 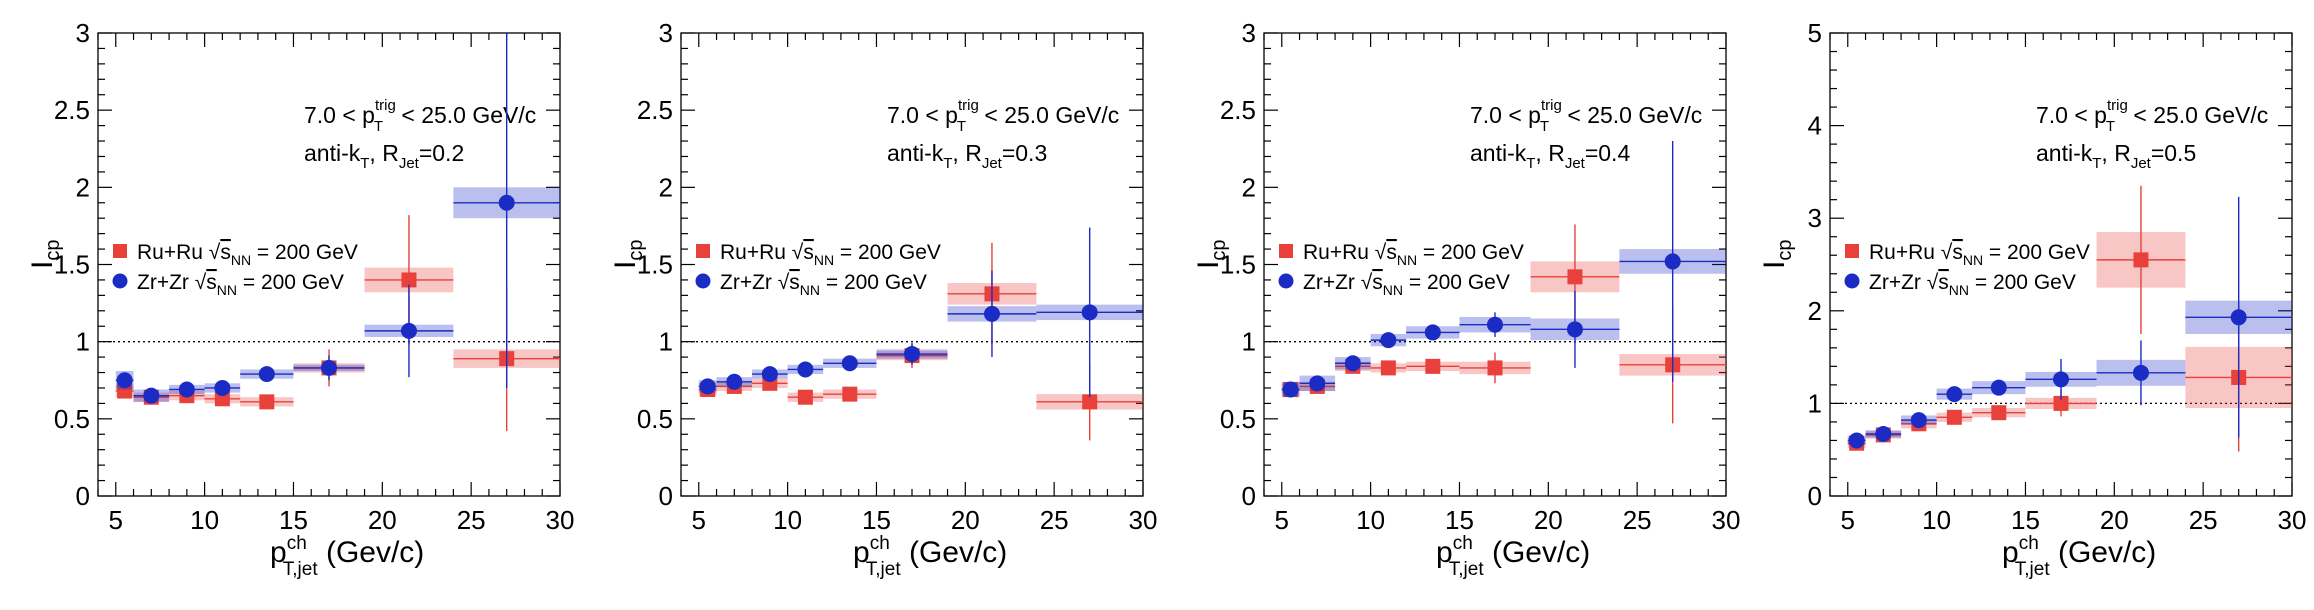 I want to click on y-tick-label: 1.5, so click(x=655, y=265).